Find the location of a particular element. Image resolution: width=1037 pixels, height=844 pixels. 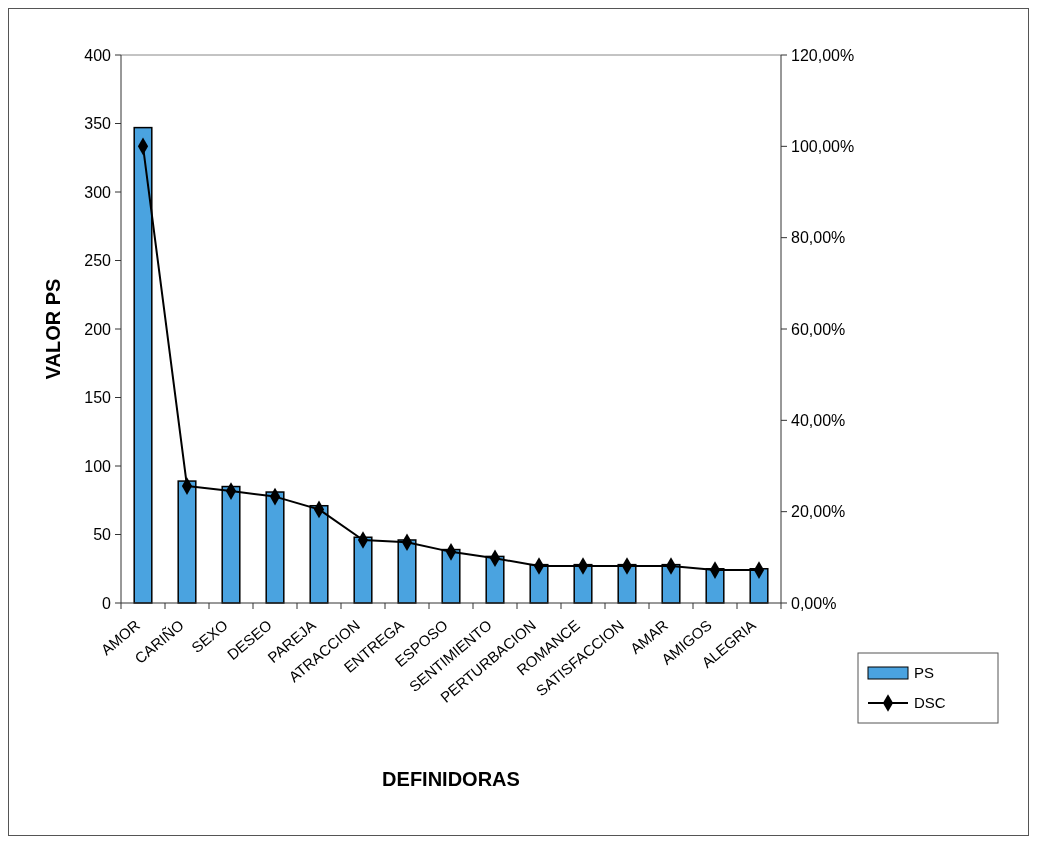

y-tick-label: 0 is located at coordinates (107, 603).